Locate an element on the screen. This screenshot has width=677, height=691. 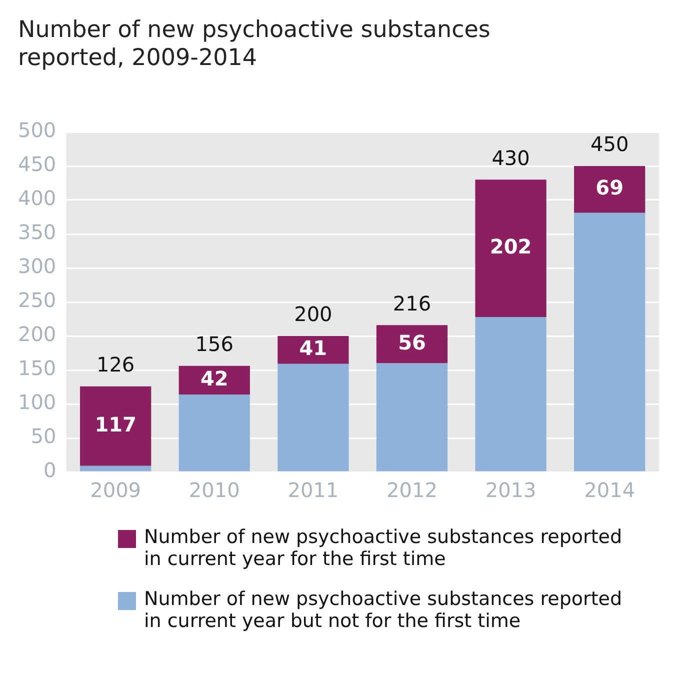
y-tick-label: 450 is located at coordinates (37, 164).